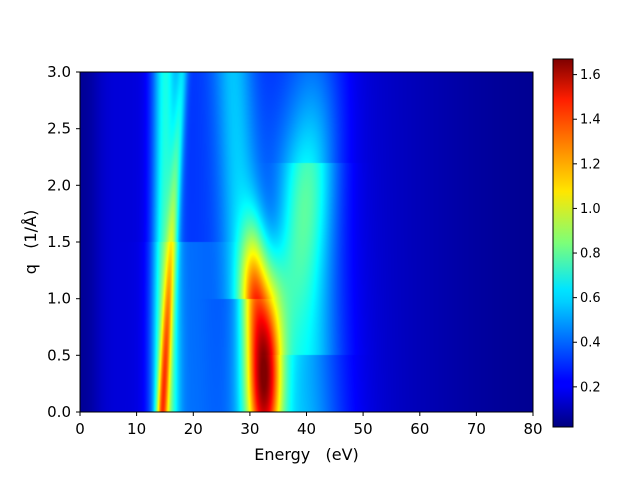  What do you see at coordinates (590, 343) in the screenshot?
I see `colorbar-tick-label: 0.4` at bounding box center [590, 343].